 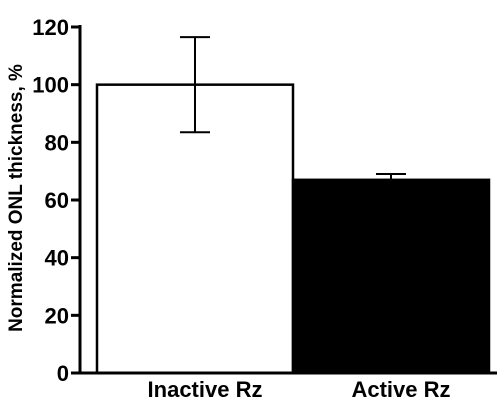 What do you see at coordinates (287, 386) in the screenshot?
I see `x-axis: Inactive Rz Active Rz` at bounding box center [287, 386].